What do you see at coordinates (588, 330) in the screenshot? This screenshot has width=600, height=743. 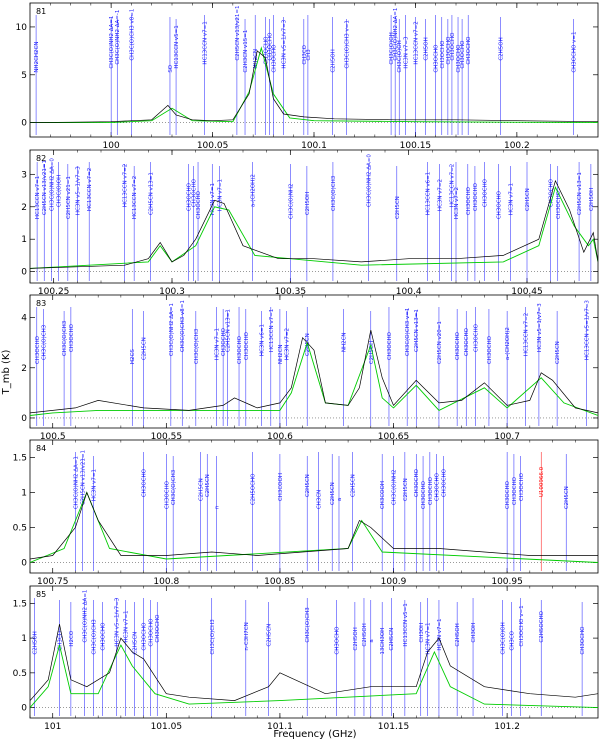 I see `line-label: HC13CCN v5=1/v7=3` at bounding box center [588, 330].